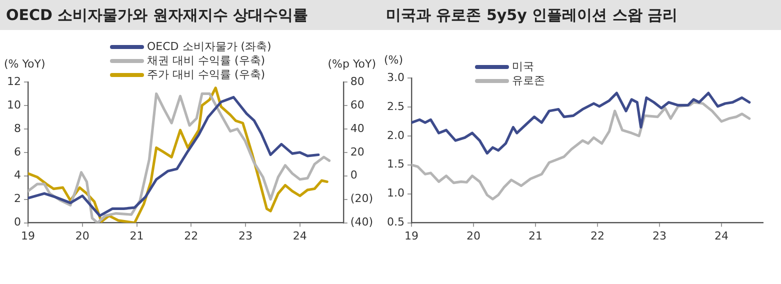 The width and height of the screenshot is (781, 284). Describe the element at coordinates (357, 151) in the screenshot. I see `y2-tick-label: 20` at that location.